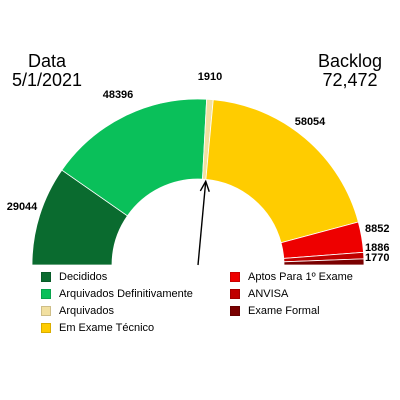  I want to click on legend-item: Arquivados, so click(117, 310).